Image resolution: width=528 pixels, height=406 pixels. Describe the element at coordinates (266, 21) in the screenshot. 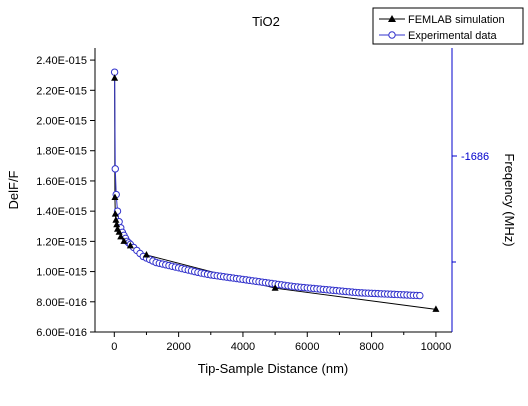

I see `chart-title: TiO2` at that location.